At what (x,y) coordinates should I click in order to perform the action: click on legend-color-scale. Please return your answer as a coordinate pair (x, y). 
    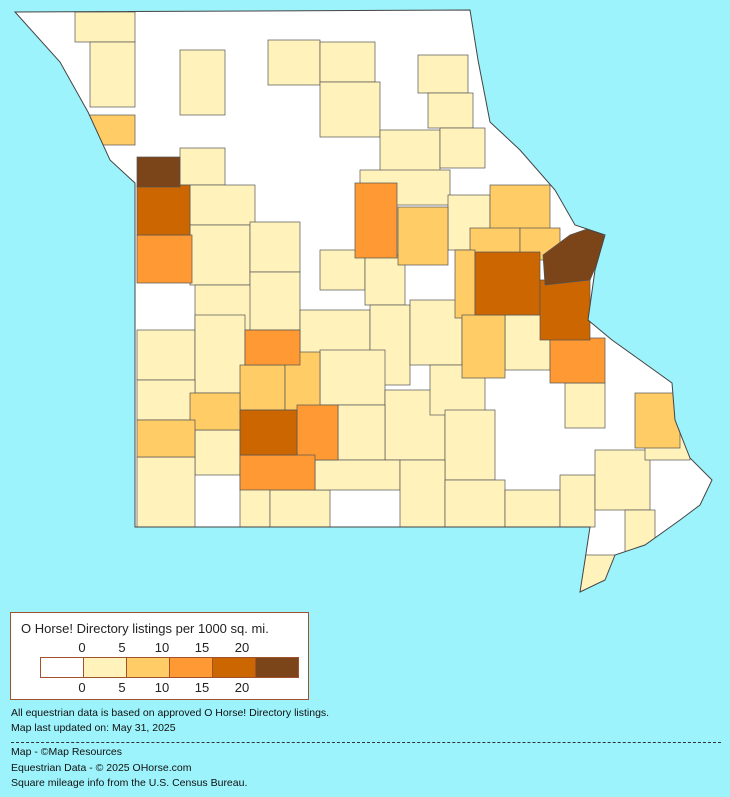
    Looking at the image, I should click on (169, 667).